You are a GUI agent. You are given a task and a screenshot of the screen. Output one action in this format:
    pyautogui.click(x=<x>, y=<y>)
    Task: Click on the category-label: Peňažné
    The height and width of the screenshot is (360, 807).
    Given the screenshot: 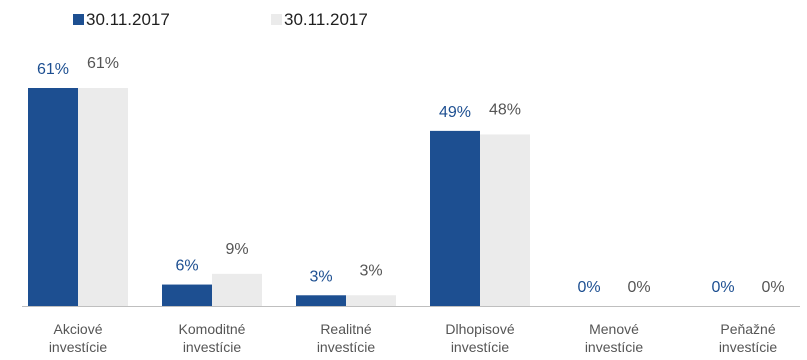 What is the action you would take?
    pyautogui.click(x=747, y=329)
    